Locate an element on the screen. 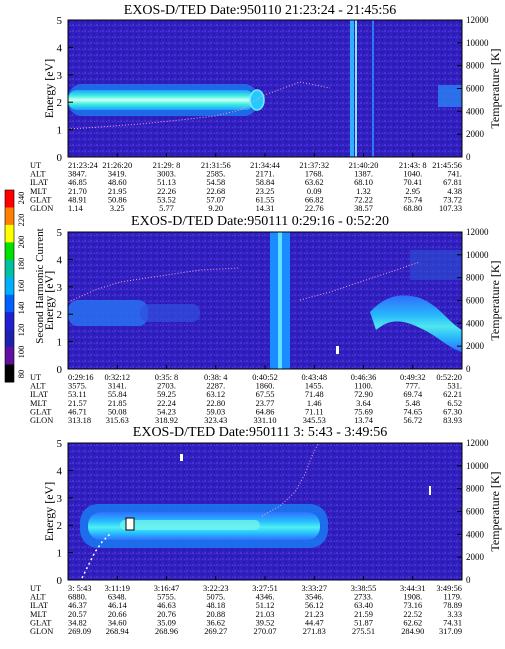 This screenshot has width=505, height=649. panel-1-table-cell: 2.95 is located at coordinates (412, 191).